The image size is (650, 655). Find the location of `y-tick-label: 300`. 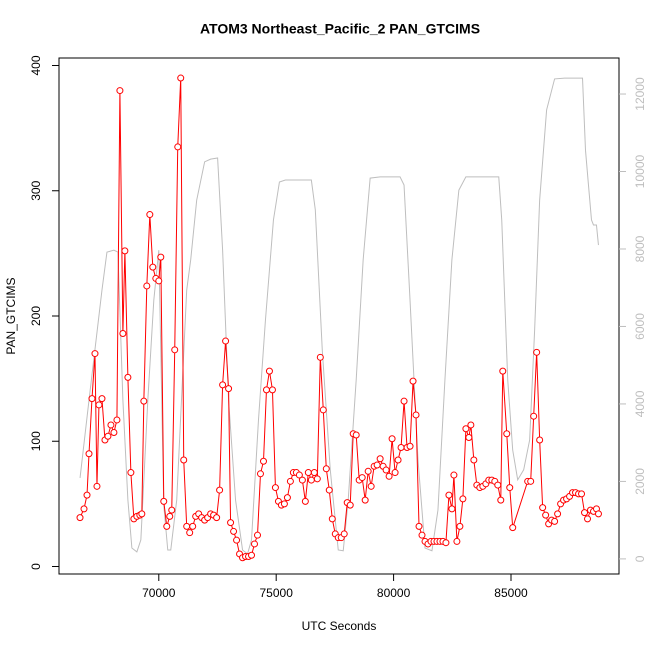

y-tick-label: 300 is located at coordinates (36, 190).